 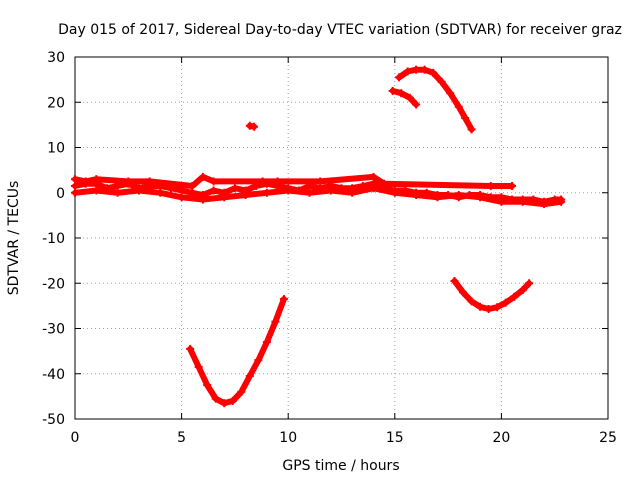 I want to click on y-tick-labels: -50 -40 -30 -20 -10 0 10 20 30, so click(x=53, y=239).